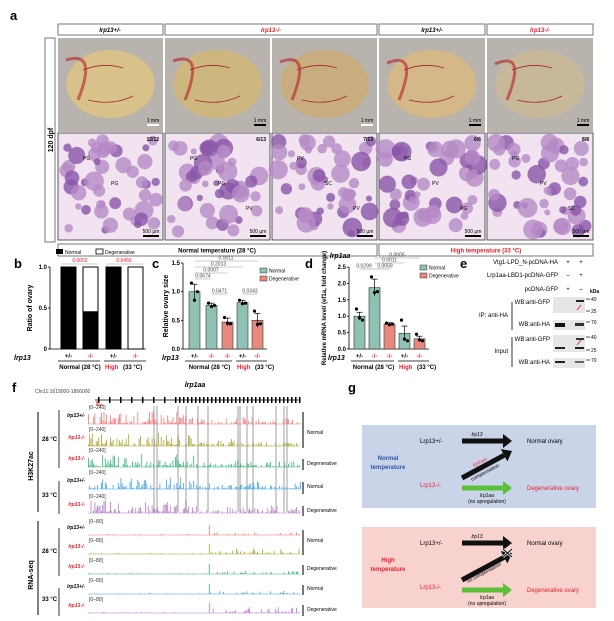  Describe the element at coordinates (324, 84) in the screenshot. I see `ovary-tissue` at that location.